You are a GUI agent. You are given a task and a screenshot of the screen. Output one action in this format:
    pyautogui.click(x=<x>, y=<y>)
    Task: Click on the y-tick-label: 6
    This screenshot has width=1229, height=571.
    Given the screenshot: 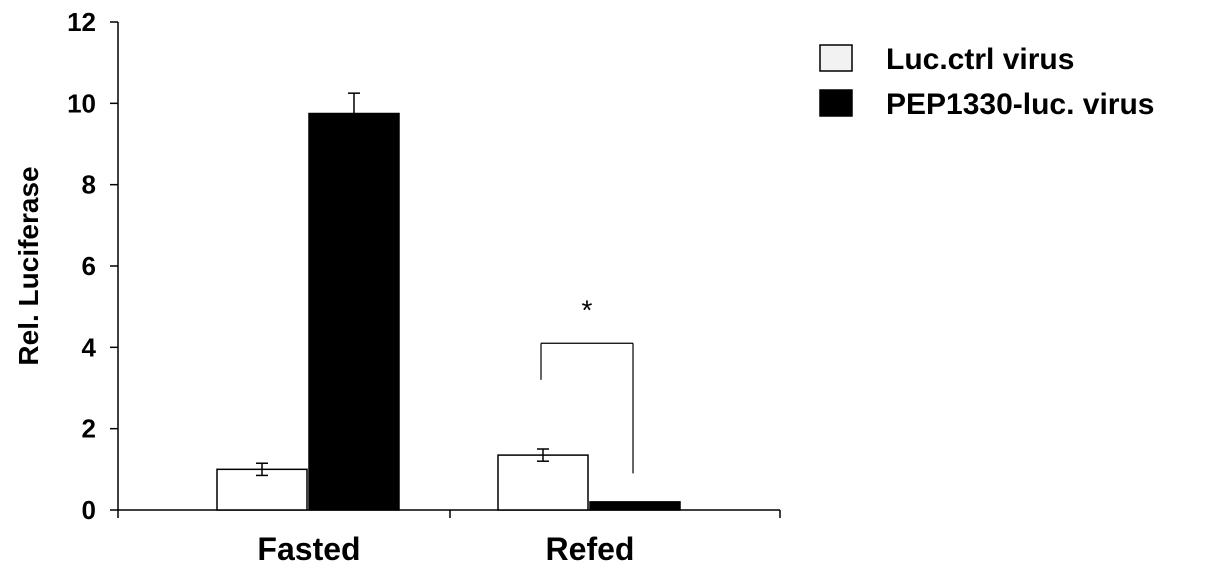 What is the action you would take?
    pyautogui.click(x=89, y=266)
    